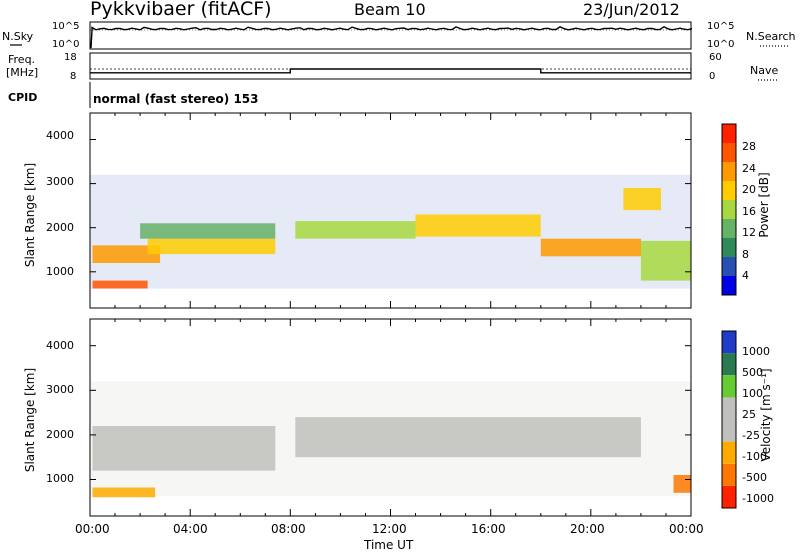  I want to click on freq-trace, so click(390, 71).